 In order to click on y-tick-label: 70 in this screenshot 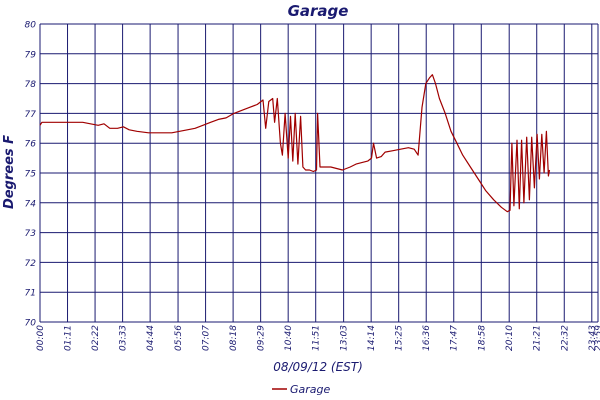, I will do `click(31, 324)`.